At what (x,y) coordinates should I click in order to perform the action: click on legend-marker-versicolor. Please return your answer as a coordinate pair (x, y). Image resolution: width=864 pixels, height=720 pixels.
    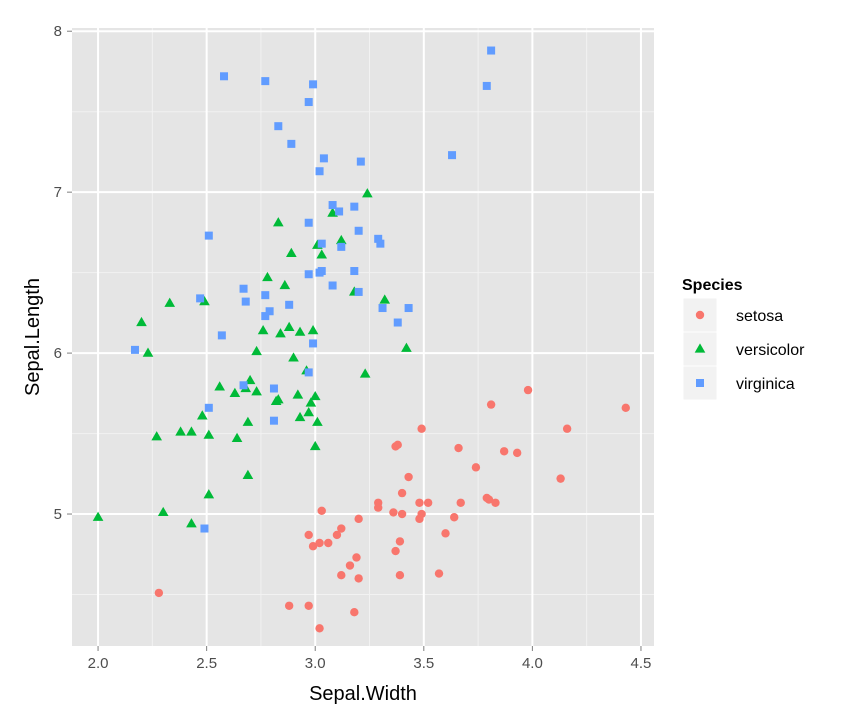
    Looking at the image, I should click on (700, 348).